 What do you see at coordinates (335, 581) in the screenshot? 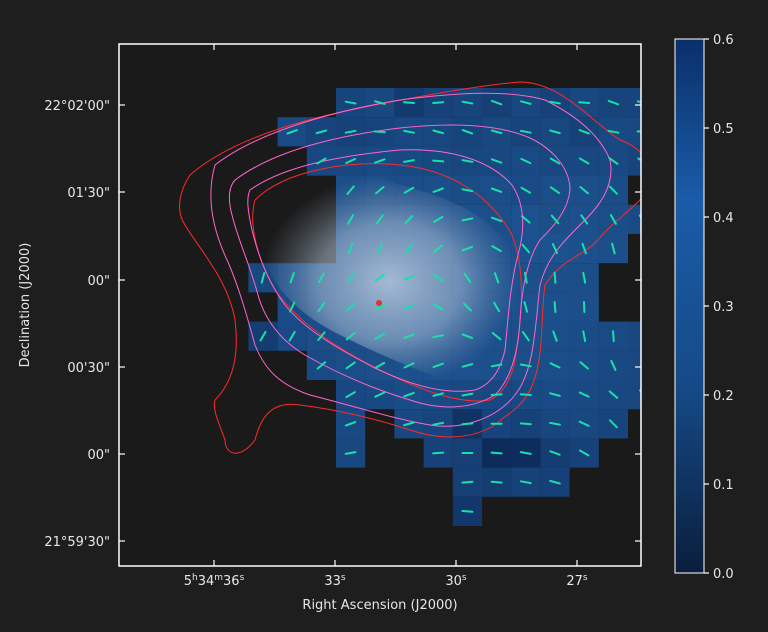
I see `x-tick-label: 33s` at bounding box center [335, 581].